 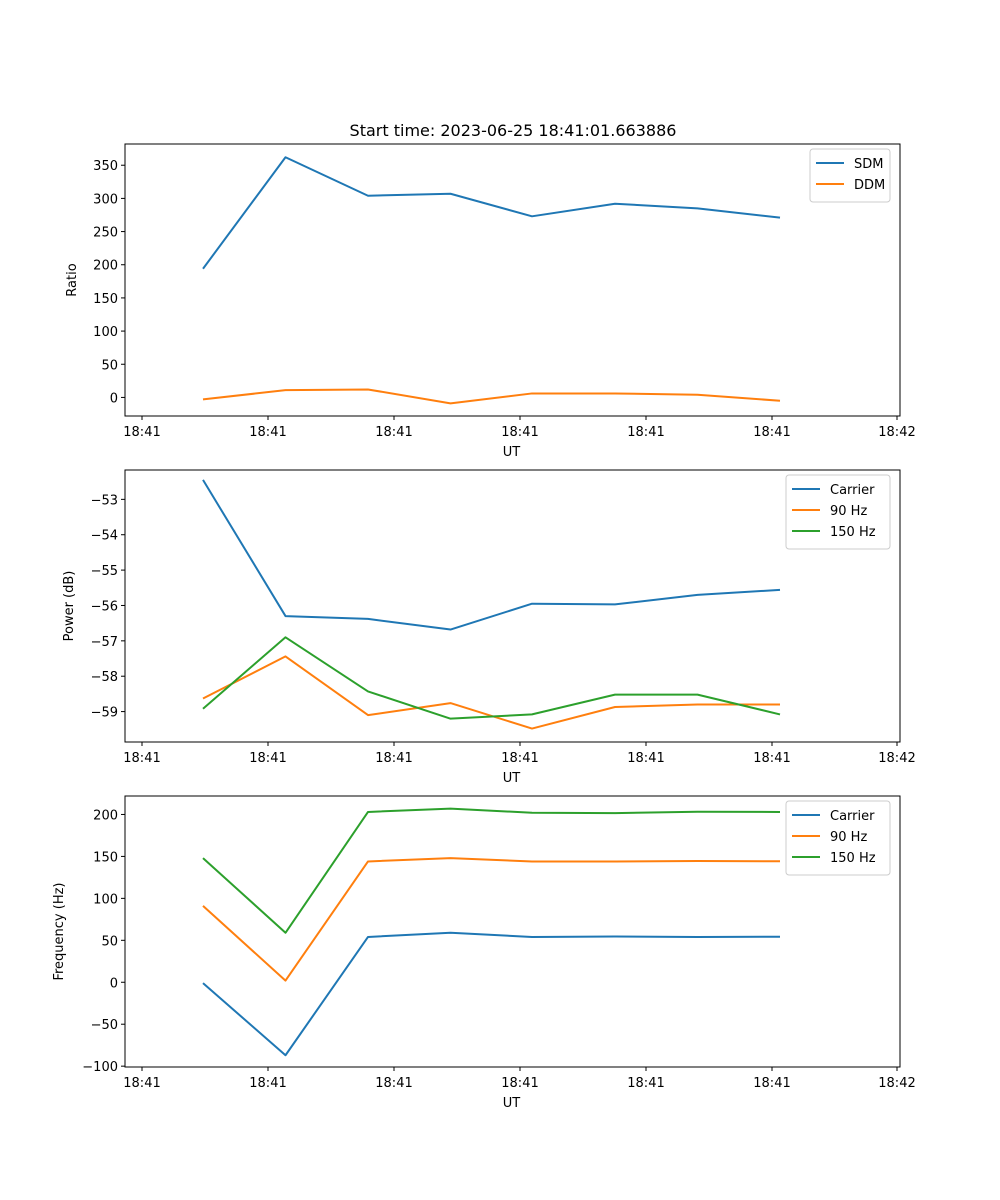 I want to click on y-axis-label: Ratio, so click(x=72, y=279).